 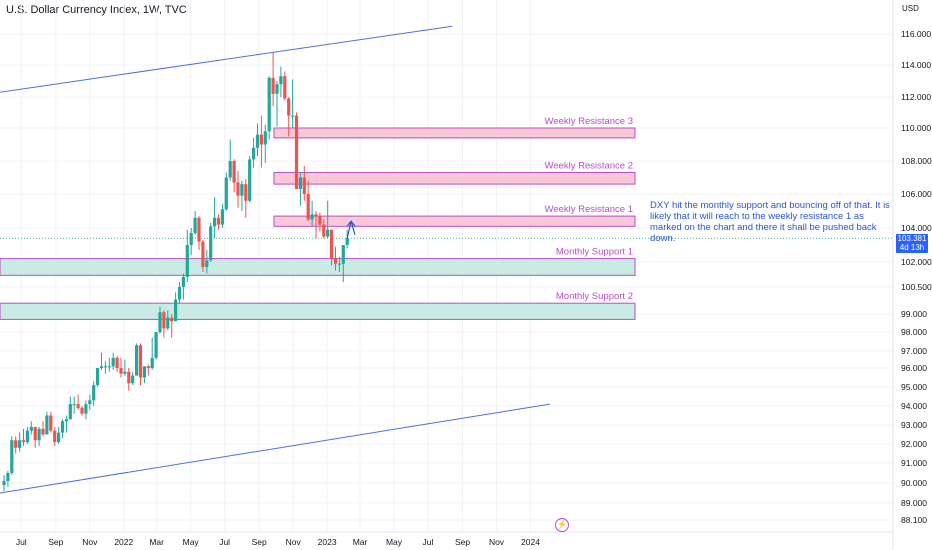 What do you see at coordinates (594, 252) in the screenshot?
I see `zone-label: Monthly Support 1` at bounding box center [594, 252].